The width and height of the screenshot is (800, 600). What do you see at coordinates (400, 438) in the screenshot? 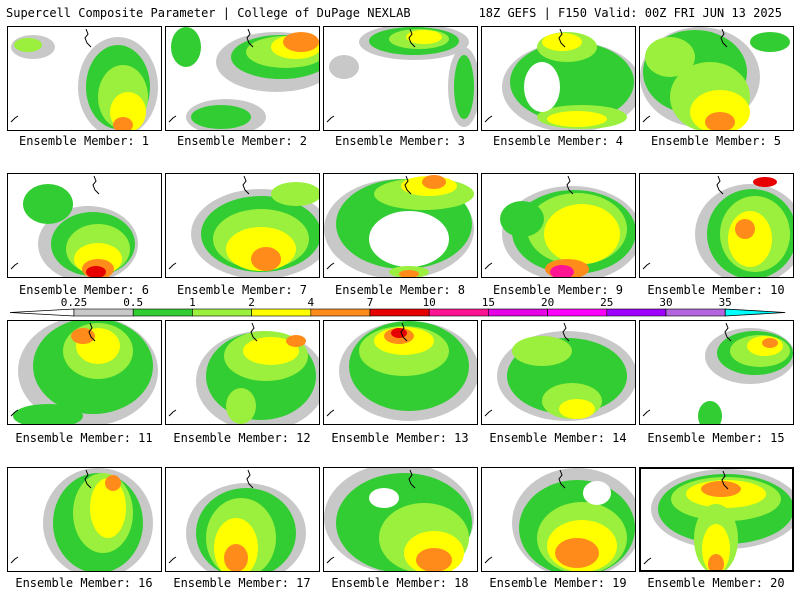
I see `member-label: Ensemble Member: 13` at bounding box center [400, 438].